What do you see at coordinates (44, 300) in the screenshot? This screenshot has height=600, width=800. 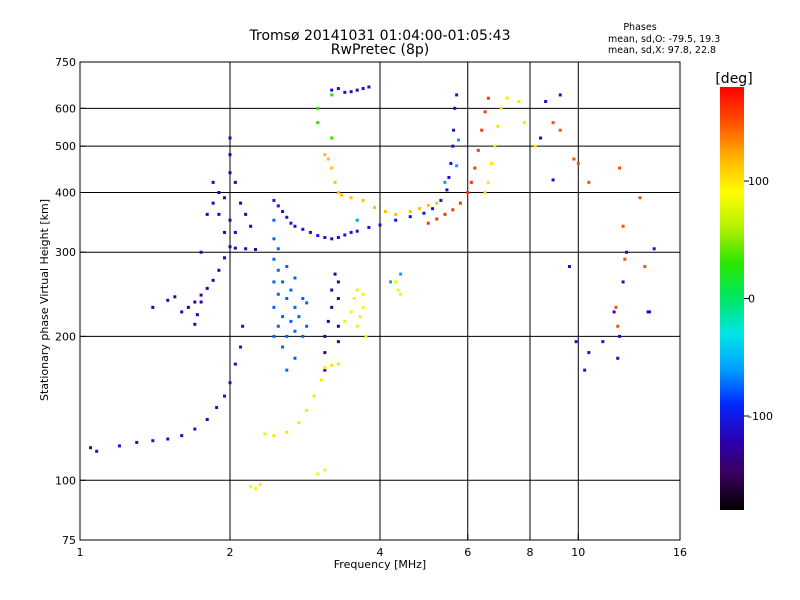 I see `y-axis-label: Stationary phase Virtual Height [km]` at bounding box center [44, 300].